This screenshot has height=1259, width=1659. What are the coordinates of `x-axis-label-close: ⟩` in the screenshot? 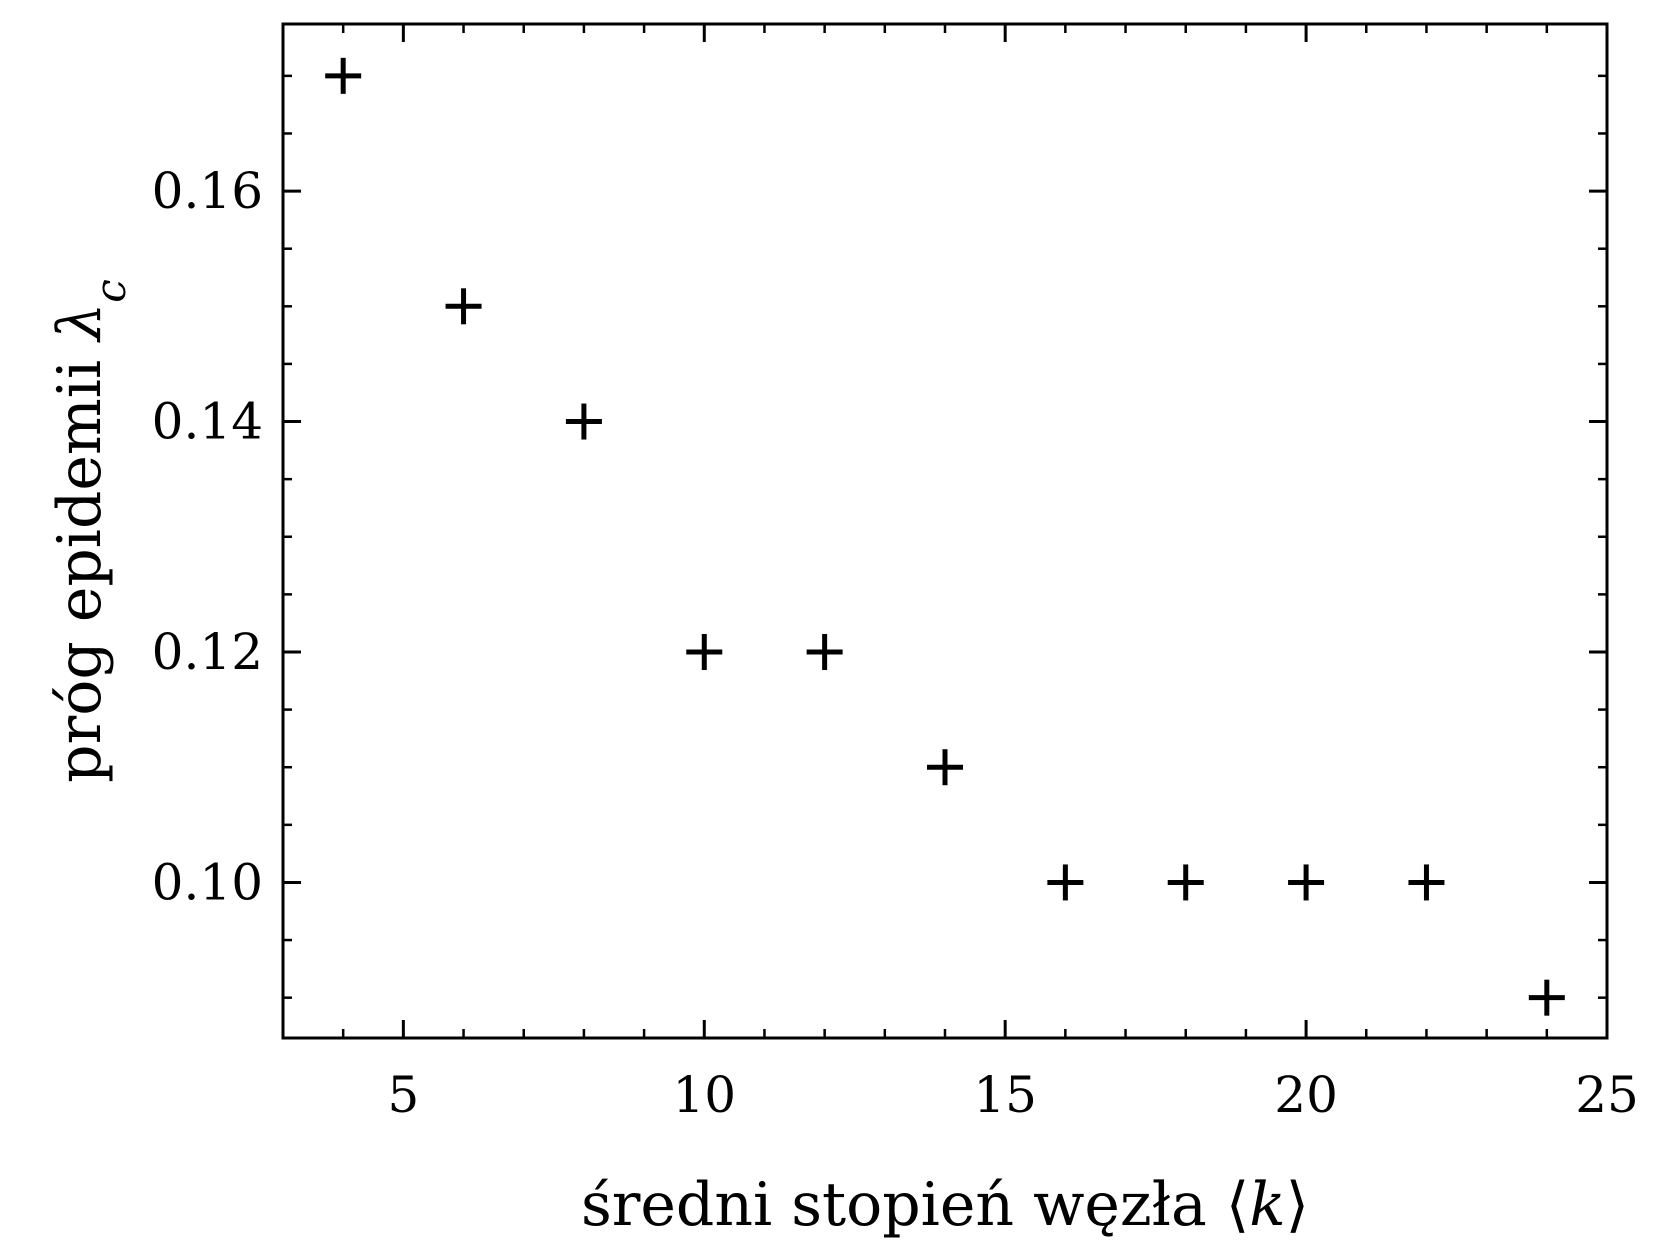 It's located at (1297, 1205).